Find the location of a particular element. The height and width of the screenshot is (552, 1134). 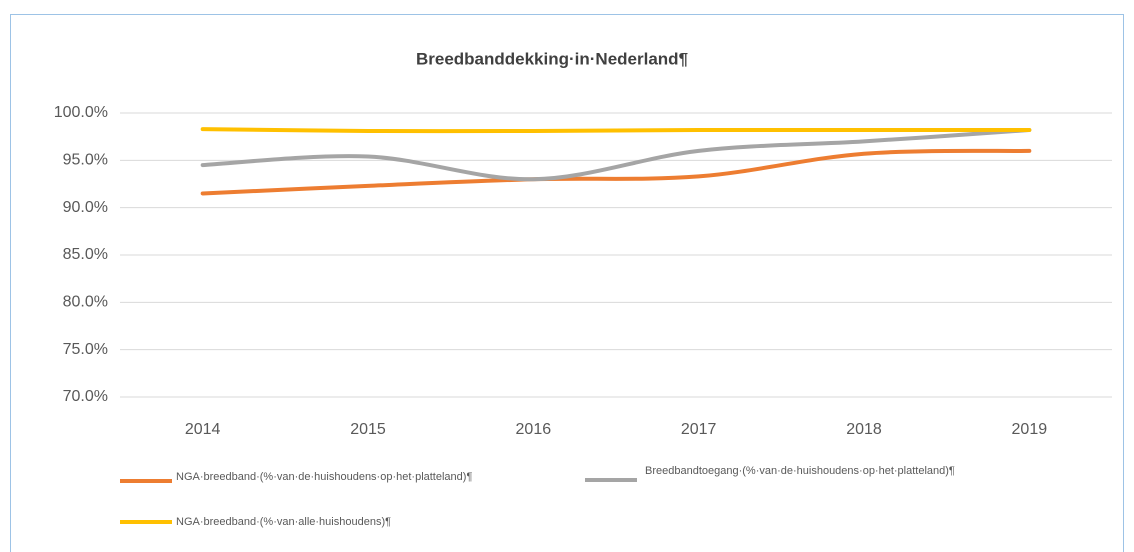

y-tick-label: 80.0% is located at coordinates (85, 302).